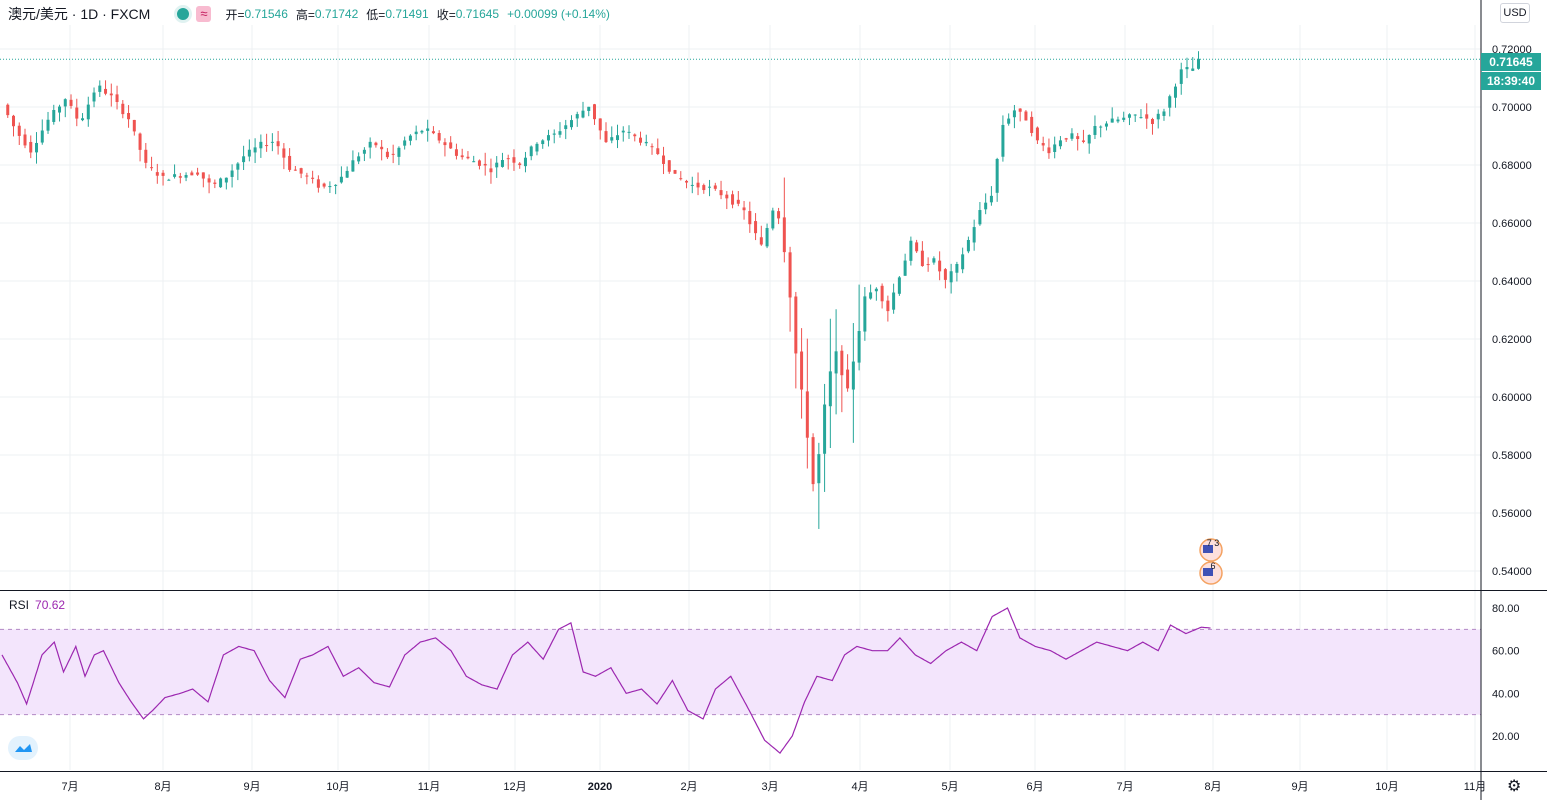 The width and height of the screenshot is (1547, 800). I want to click on rsi-axis: 80.00 60.00 40.00 20.00, so click(1506, 673).